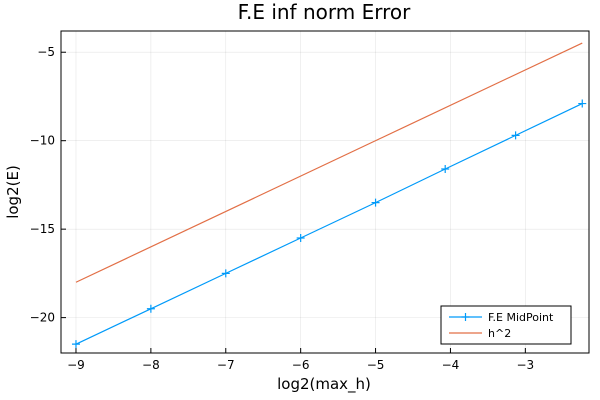 The image size is (600, 400). What do you see at coordinates (525, 365) in the screenshot?
I see `x-tick-label: −3` at bounding box center [525, 365].